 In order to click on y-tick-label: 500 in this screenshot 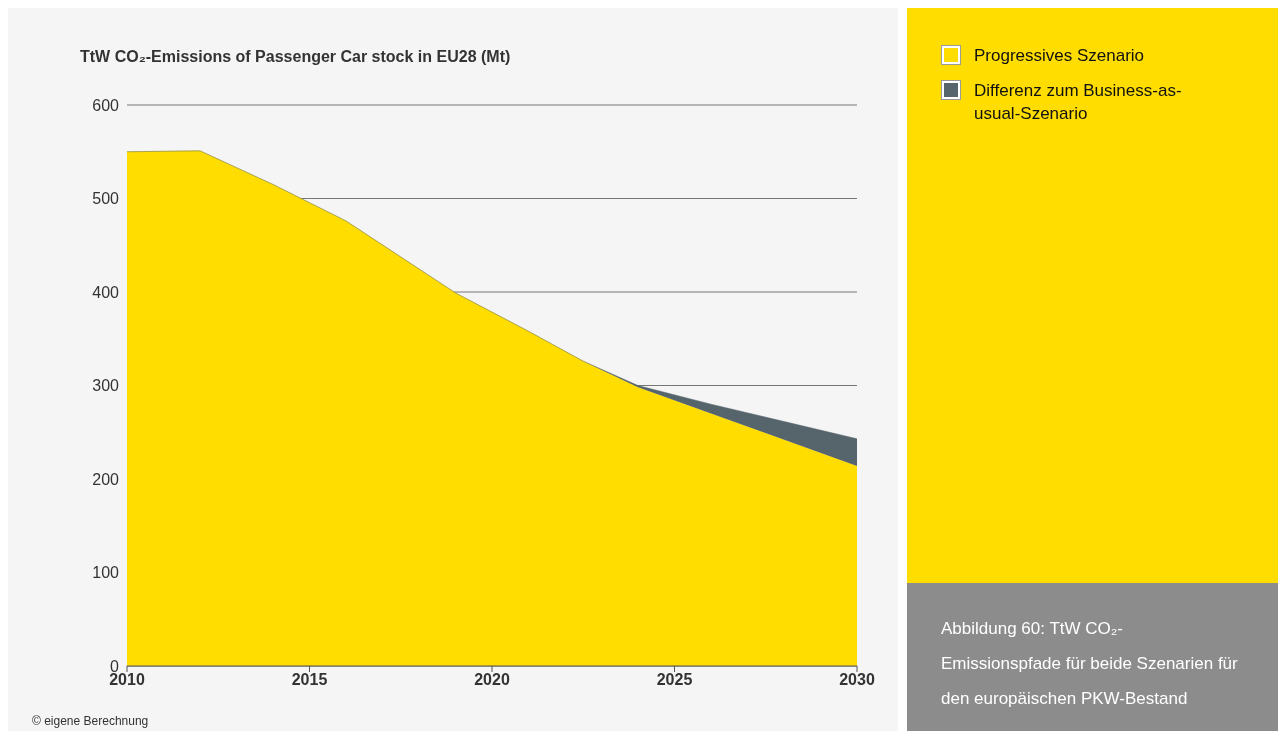, I will do `click(106, 199)`.